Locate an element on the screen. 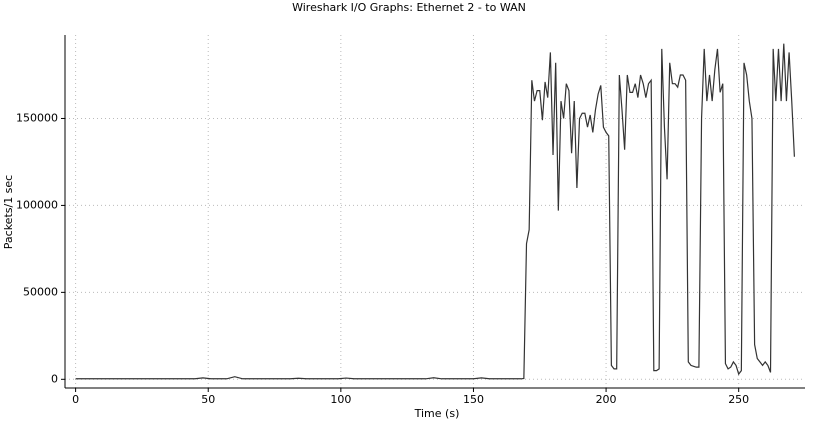 The image size is (818, 427). y-tick-label: 150000 is located at coordinates (37, 117).